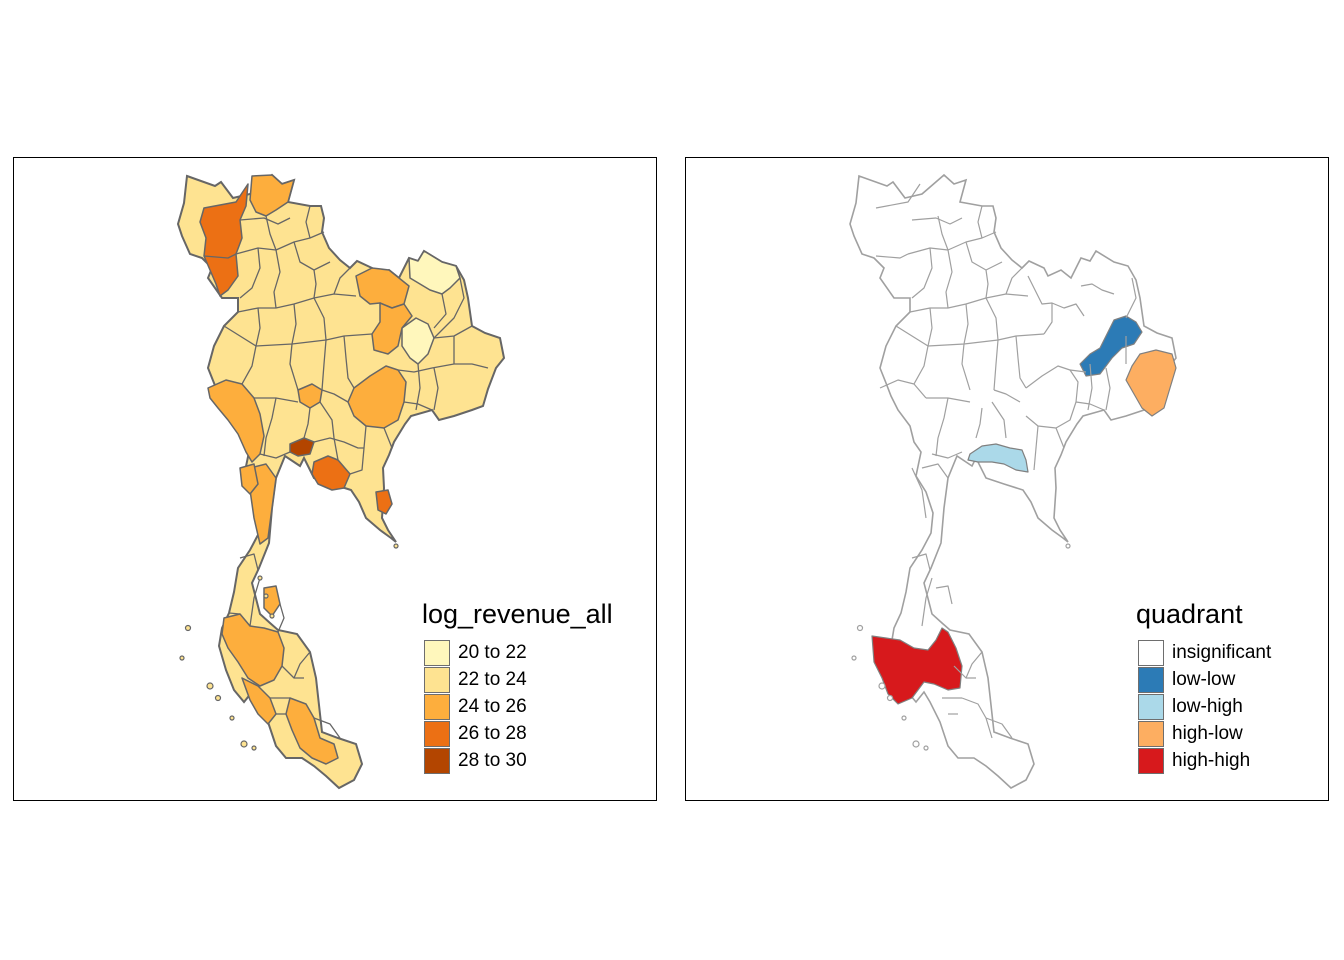 The height and width of the screenshot is (960, 1344). I want to click on legend-title: log_revenue_all, so click(517, 614).